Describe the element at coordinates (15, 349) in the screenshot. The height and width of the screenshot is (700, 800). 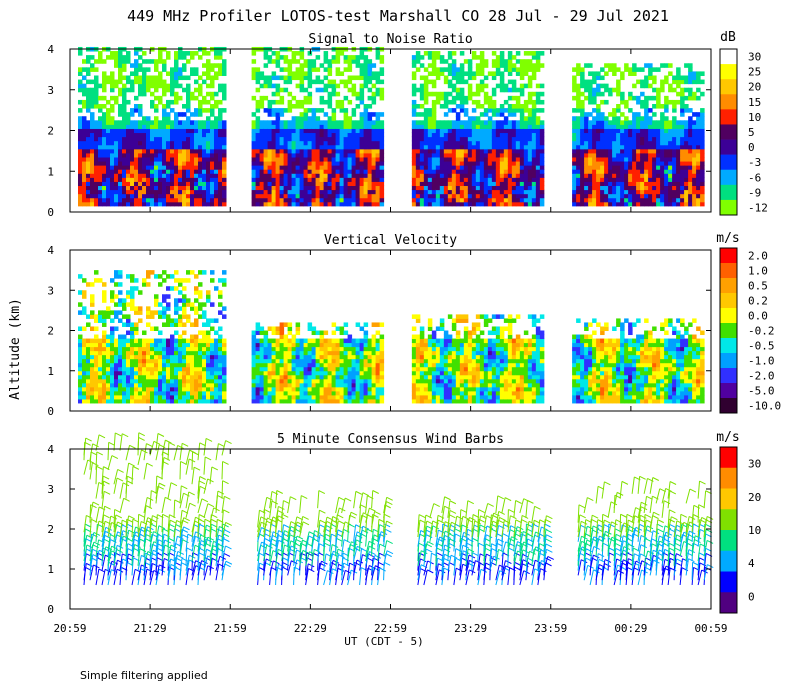
I see `y-axis-label: Altitude (km)` at that location.